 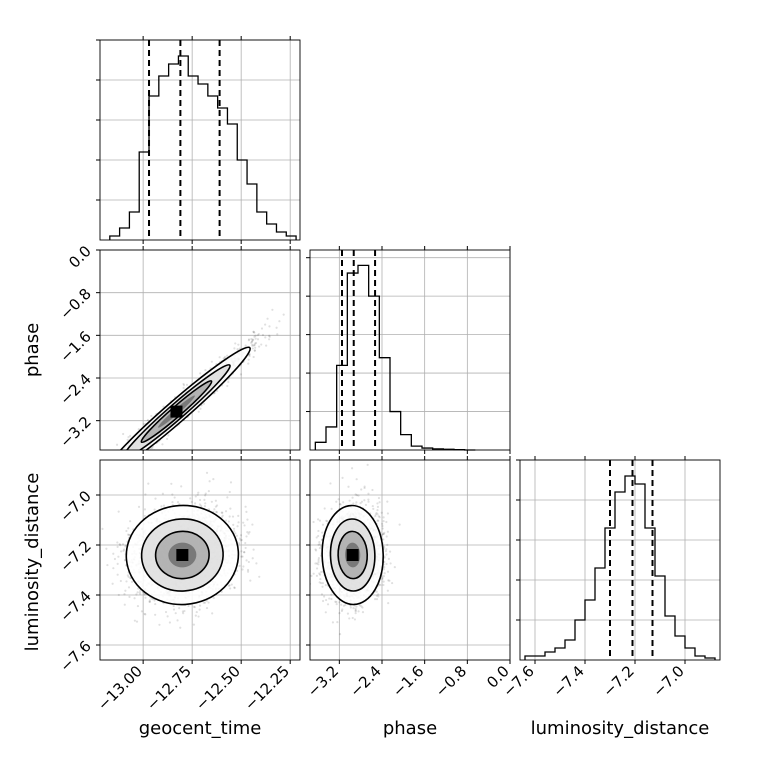 What do you see at coordinates (75, 506) in the screenshot?
I see `y-tick-label-luminosity-distance: −7.0` at bounding box center [75, 506].